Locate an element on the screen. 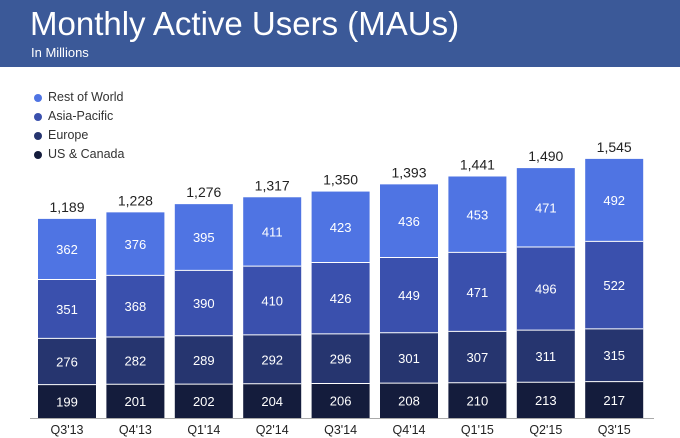 This screenshot has width=680, height=438. legend-swatch-rest-of-world is located at coordinates (38, 98).